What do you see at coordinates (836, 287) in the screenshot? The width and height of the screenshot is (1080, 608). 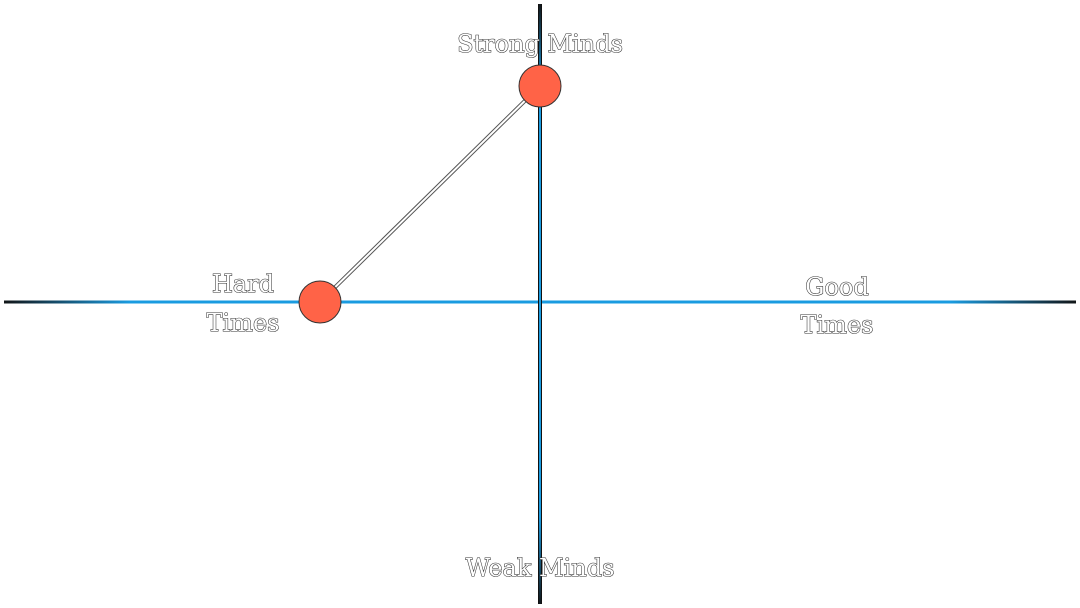 I see `label-good: Good` at bounding box center [836, 287].